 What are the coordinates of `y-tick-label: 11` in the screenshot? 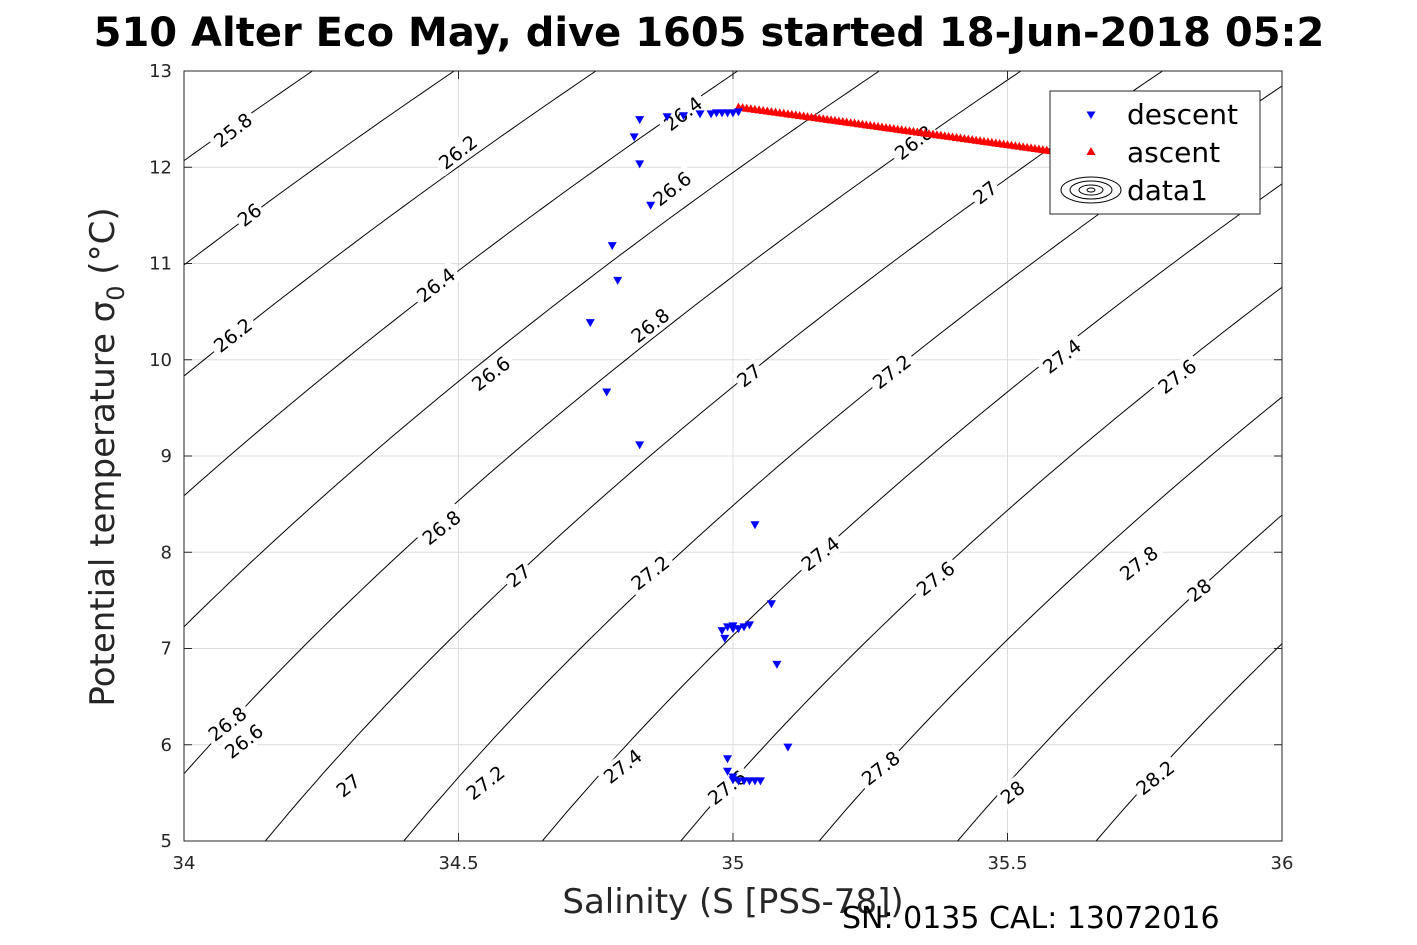 It's located at (160, 264).